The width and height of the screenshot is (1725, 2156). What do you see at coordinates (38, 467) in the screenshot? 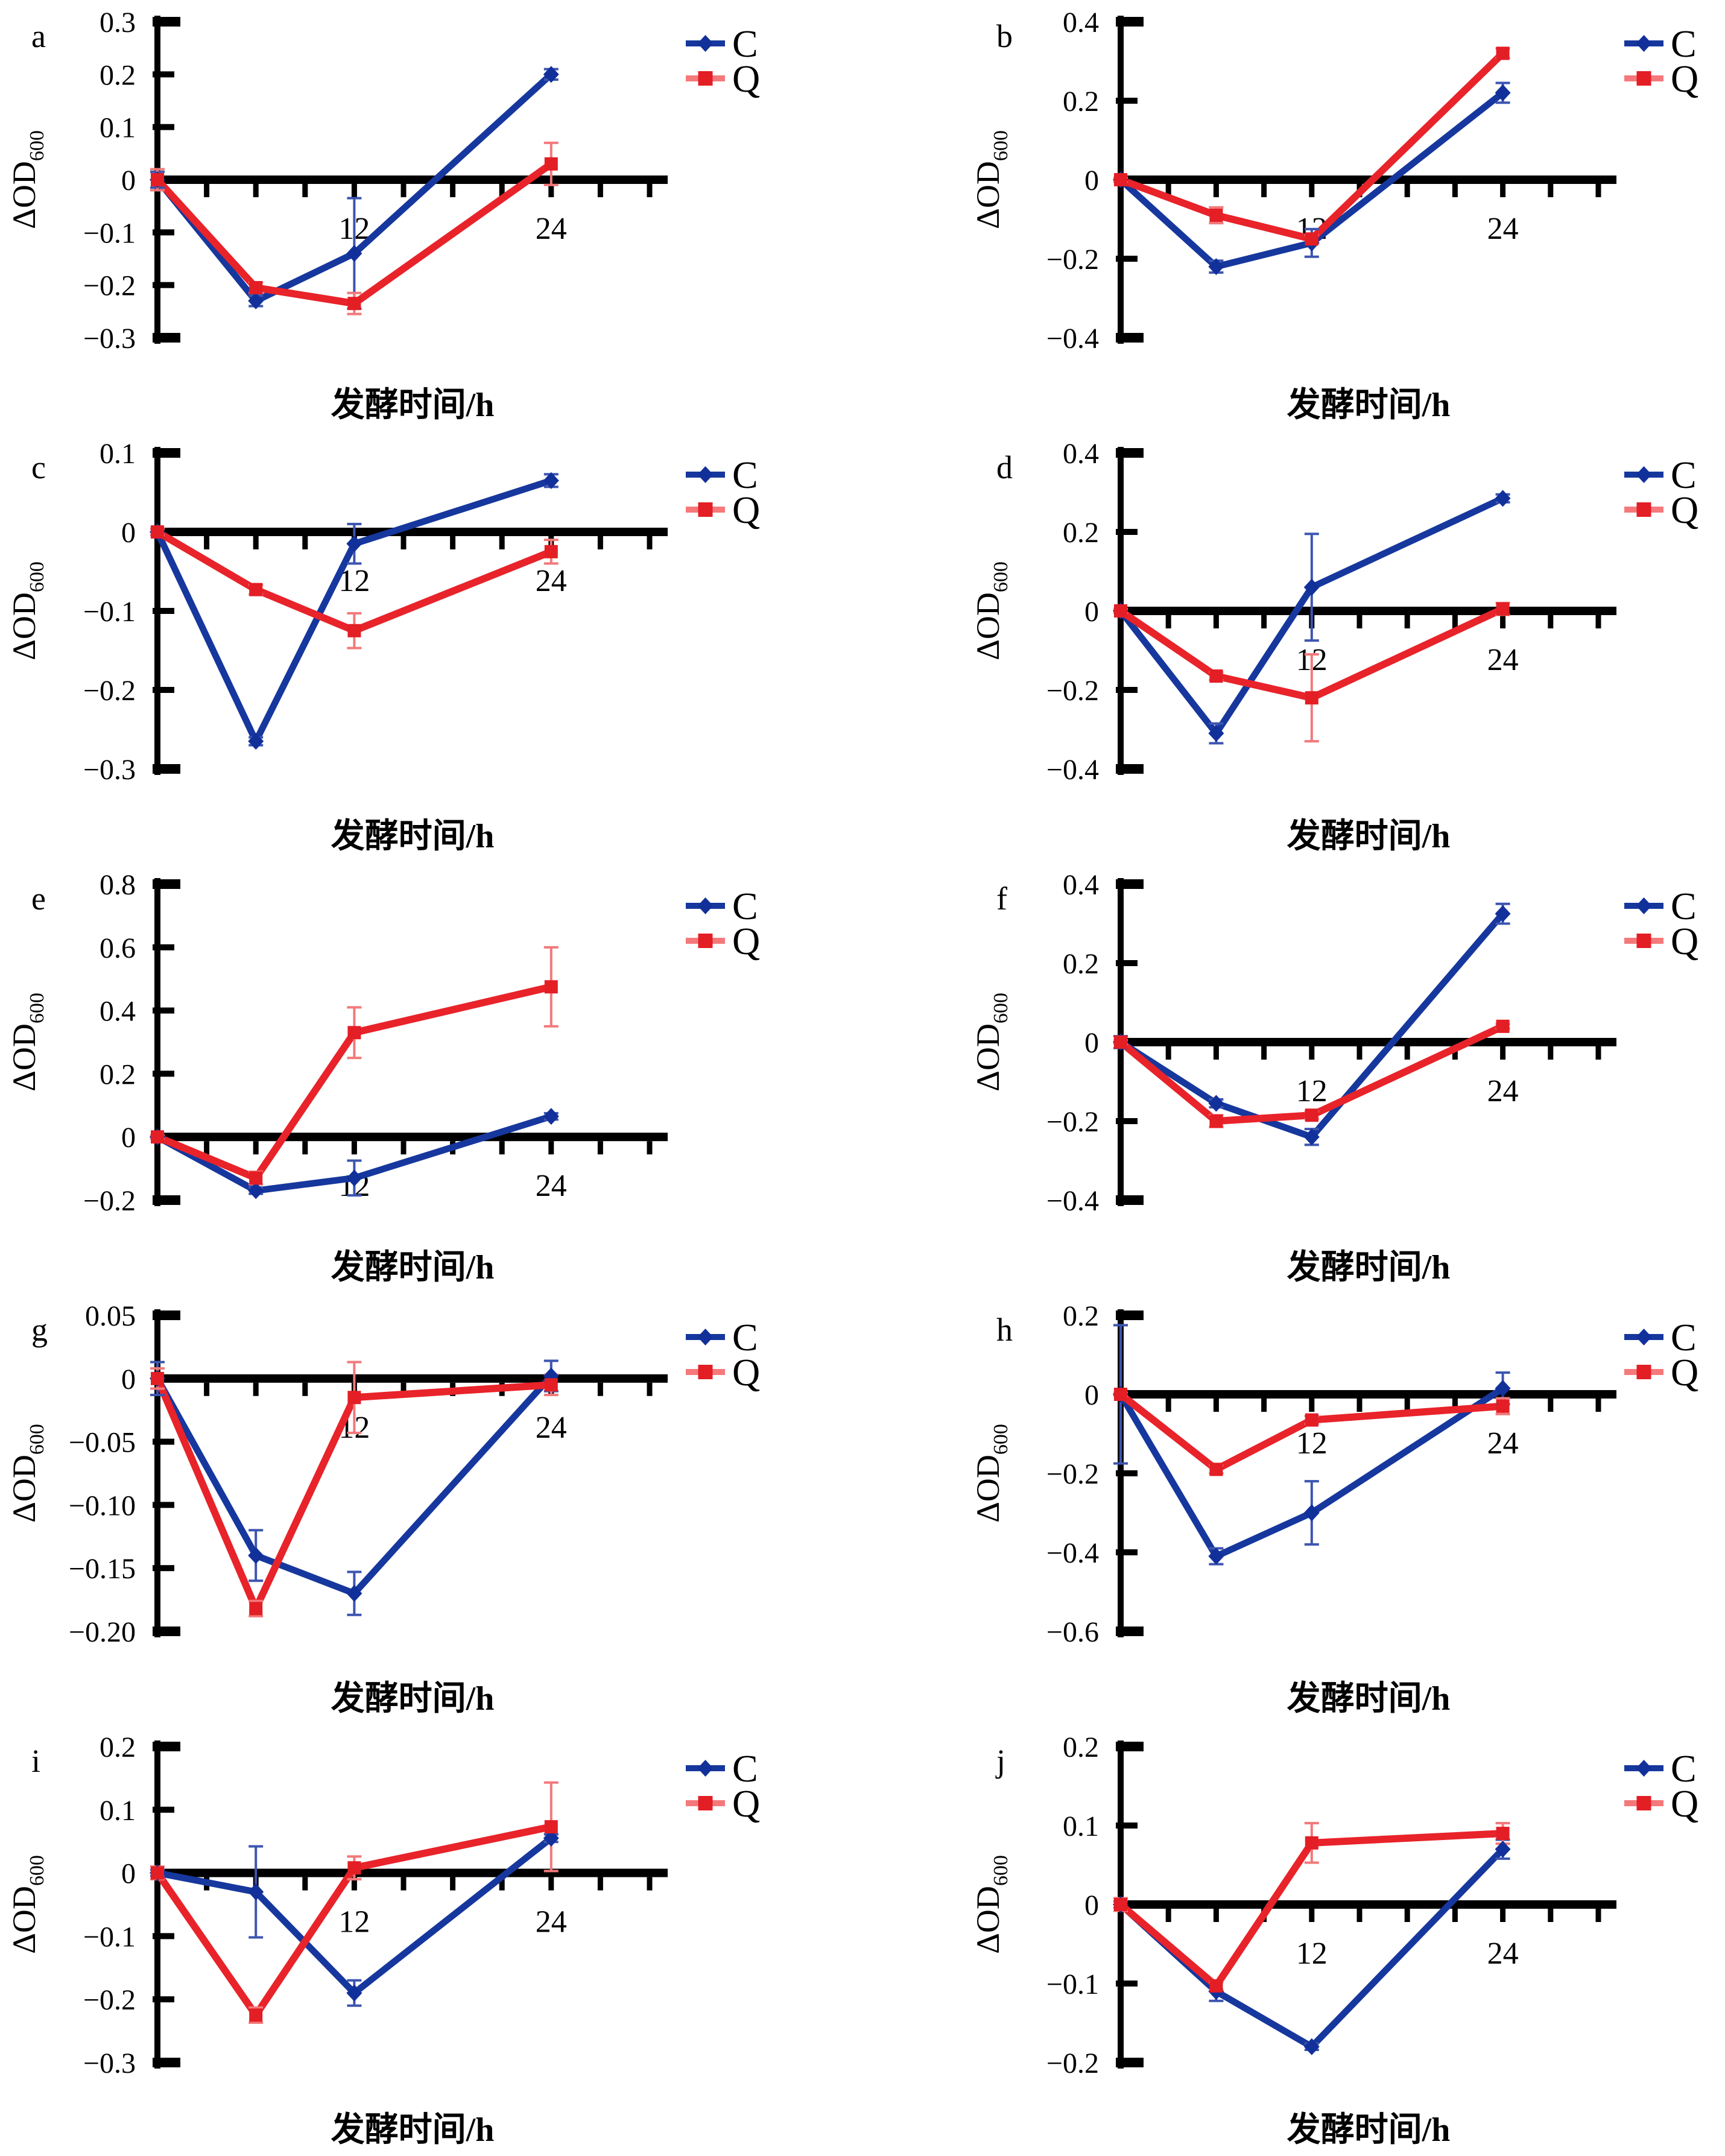
I see `panel-letter: c` at bounding box center [38, 467].